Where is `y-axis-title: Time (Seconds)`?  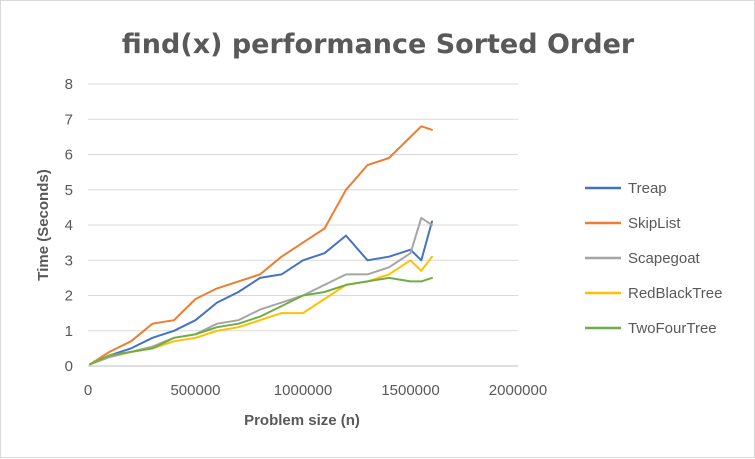
y-axis-title: Time (Seconds) is located at coordinates (43, 224).